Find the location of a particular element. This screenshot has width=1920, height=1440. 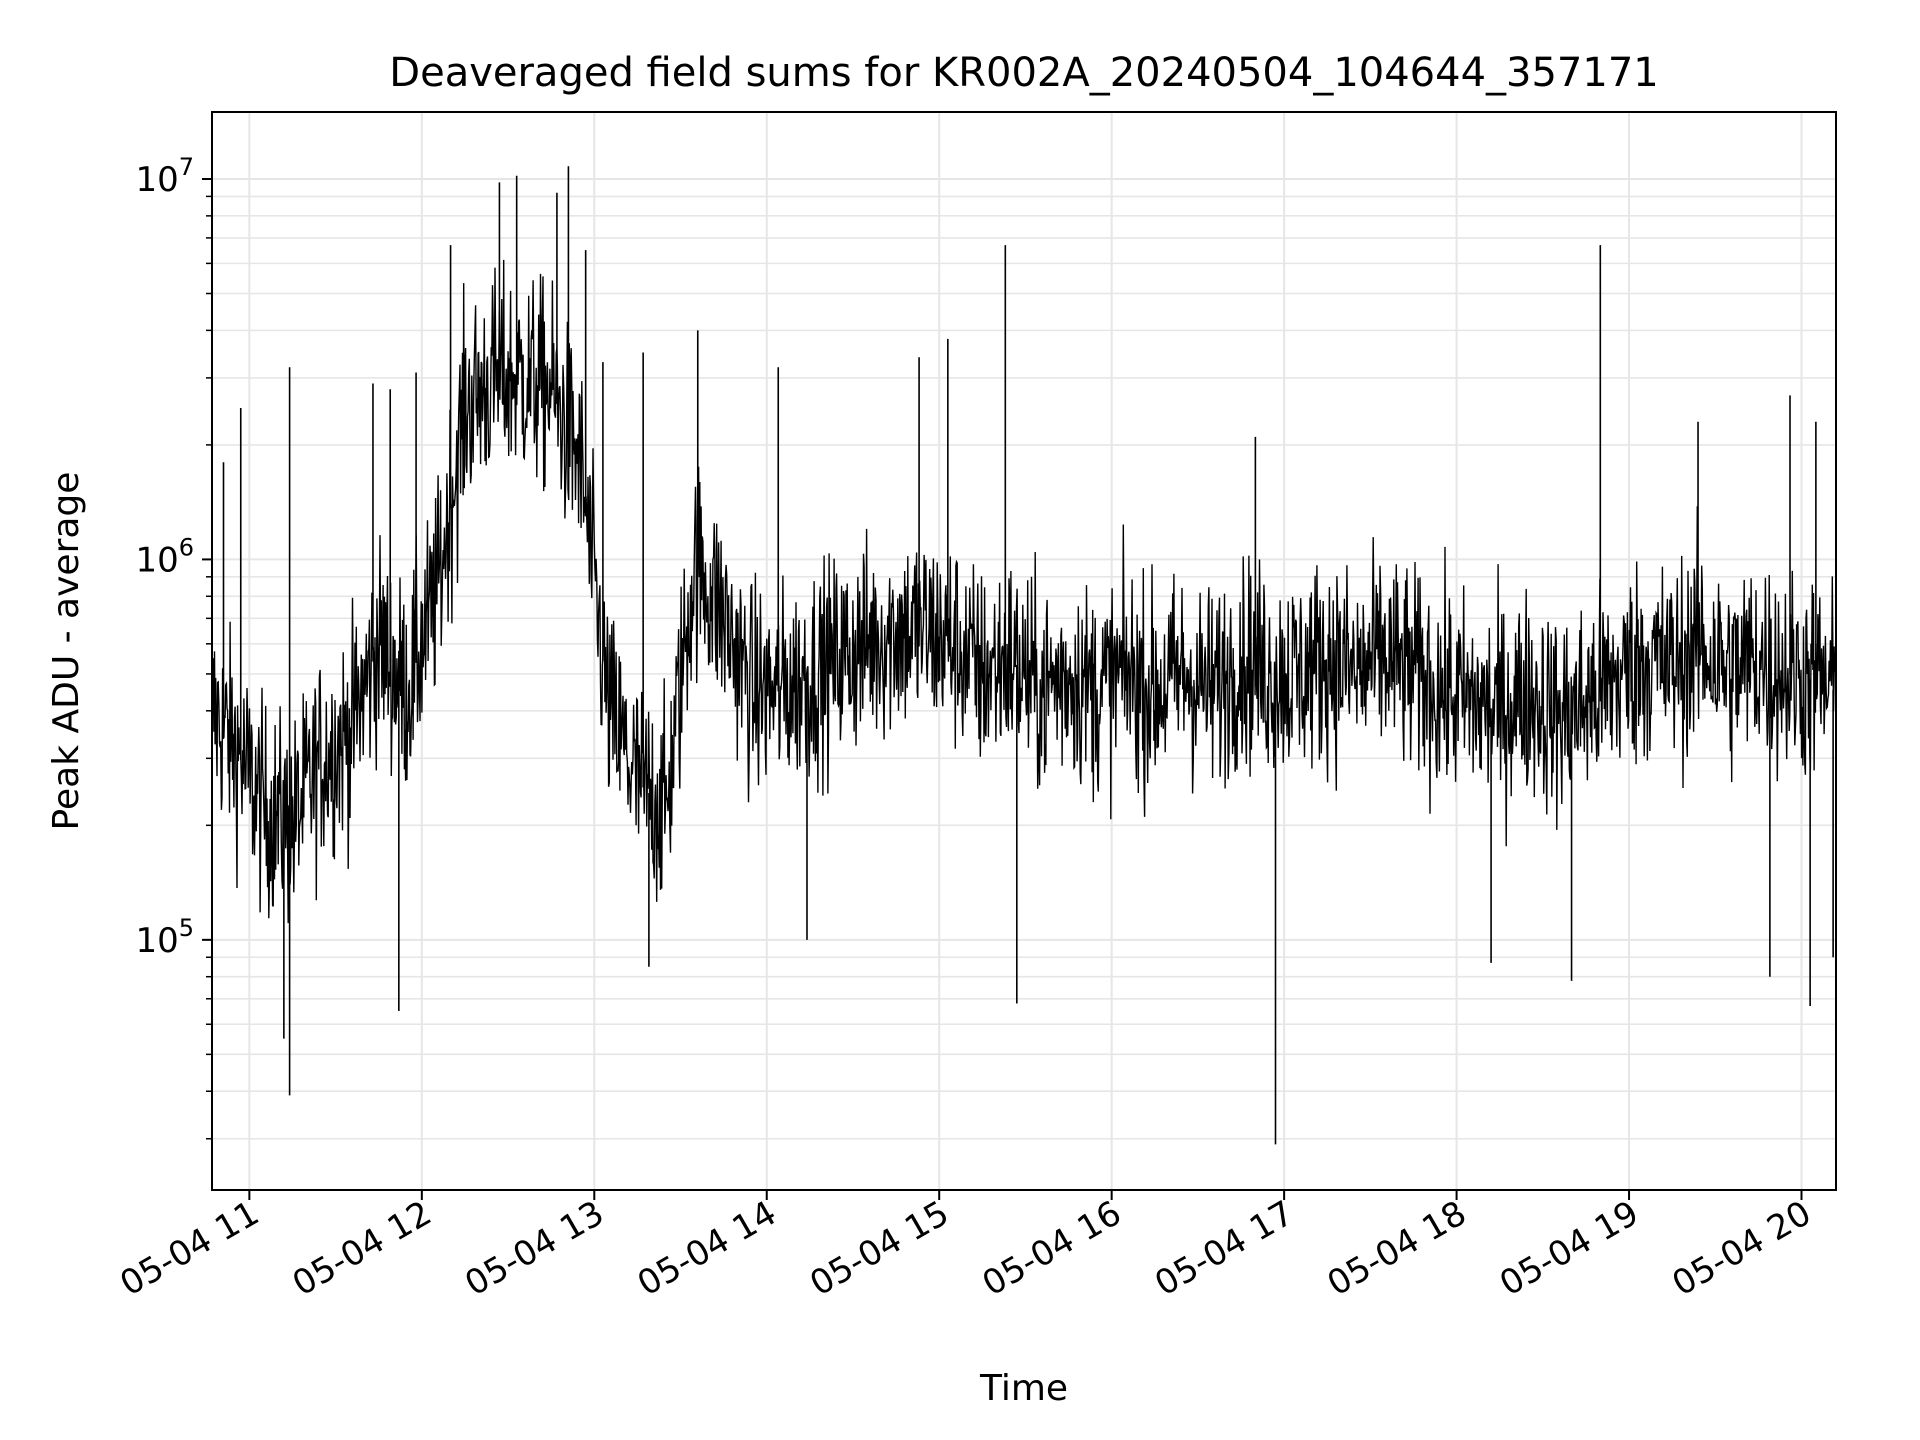

y-tick-label: 10⁶ is located at coordinates (164, 556).